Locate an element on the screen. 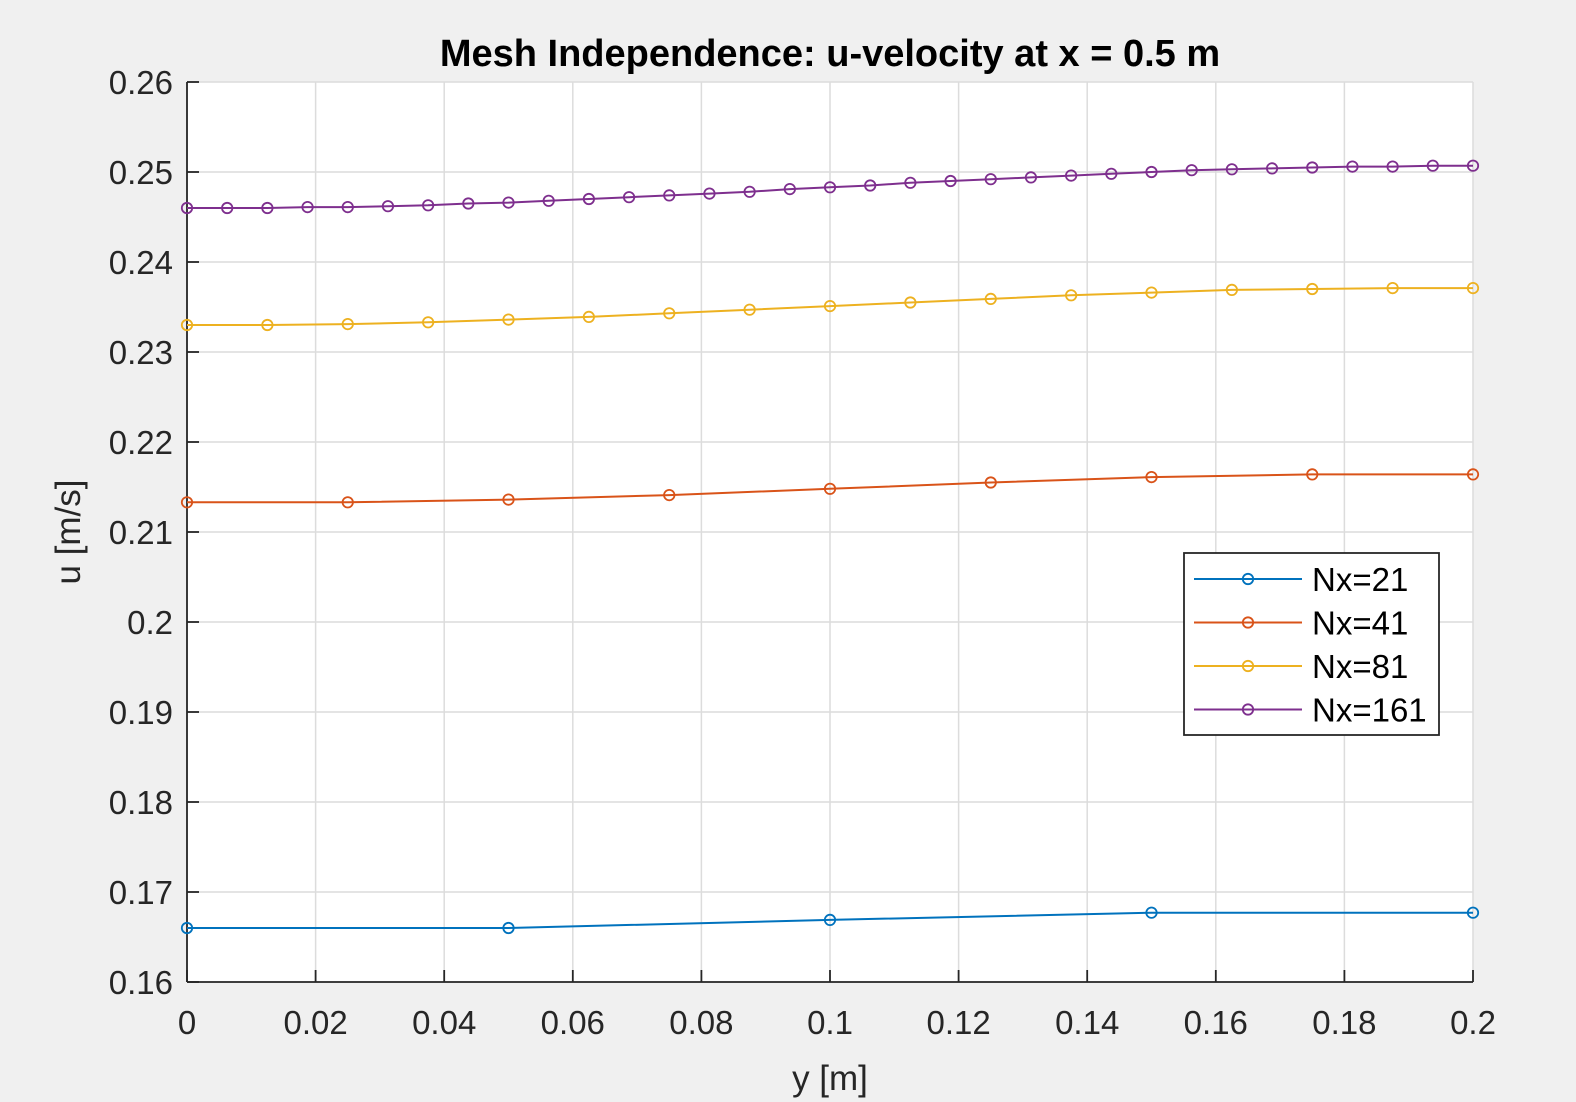  x-tick-label: 0.2 is located at coordinates (1473, 1022).